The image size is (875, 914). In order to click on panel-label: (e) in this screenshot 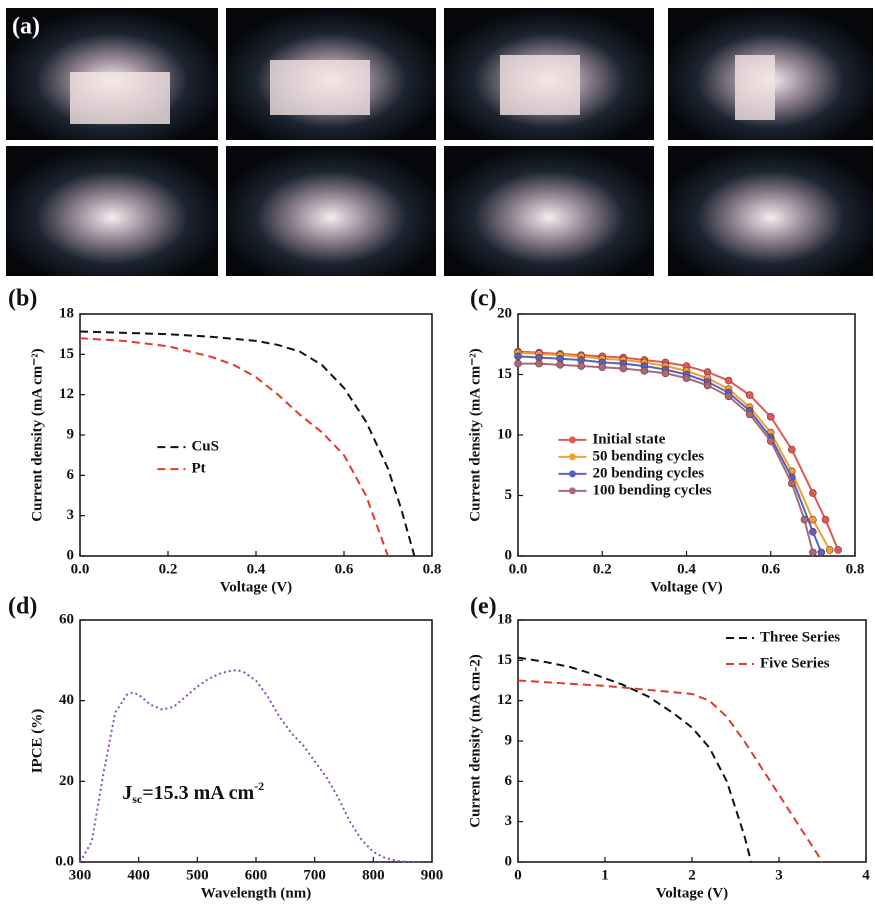, I will do `click(483, 607)`.